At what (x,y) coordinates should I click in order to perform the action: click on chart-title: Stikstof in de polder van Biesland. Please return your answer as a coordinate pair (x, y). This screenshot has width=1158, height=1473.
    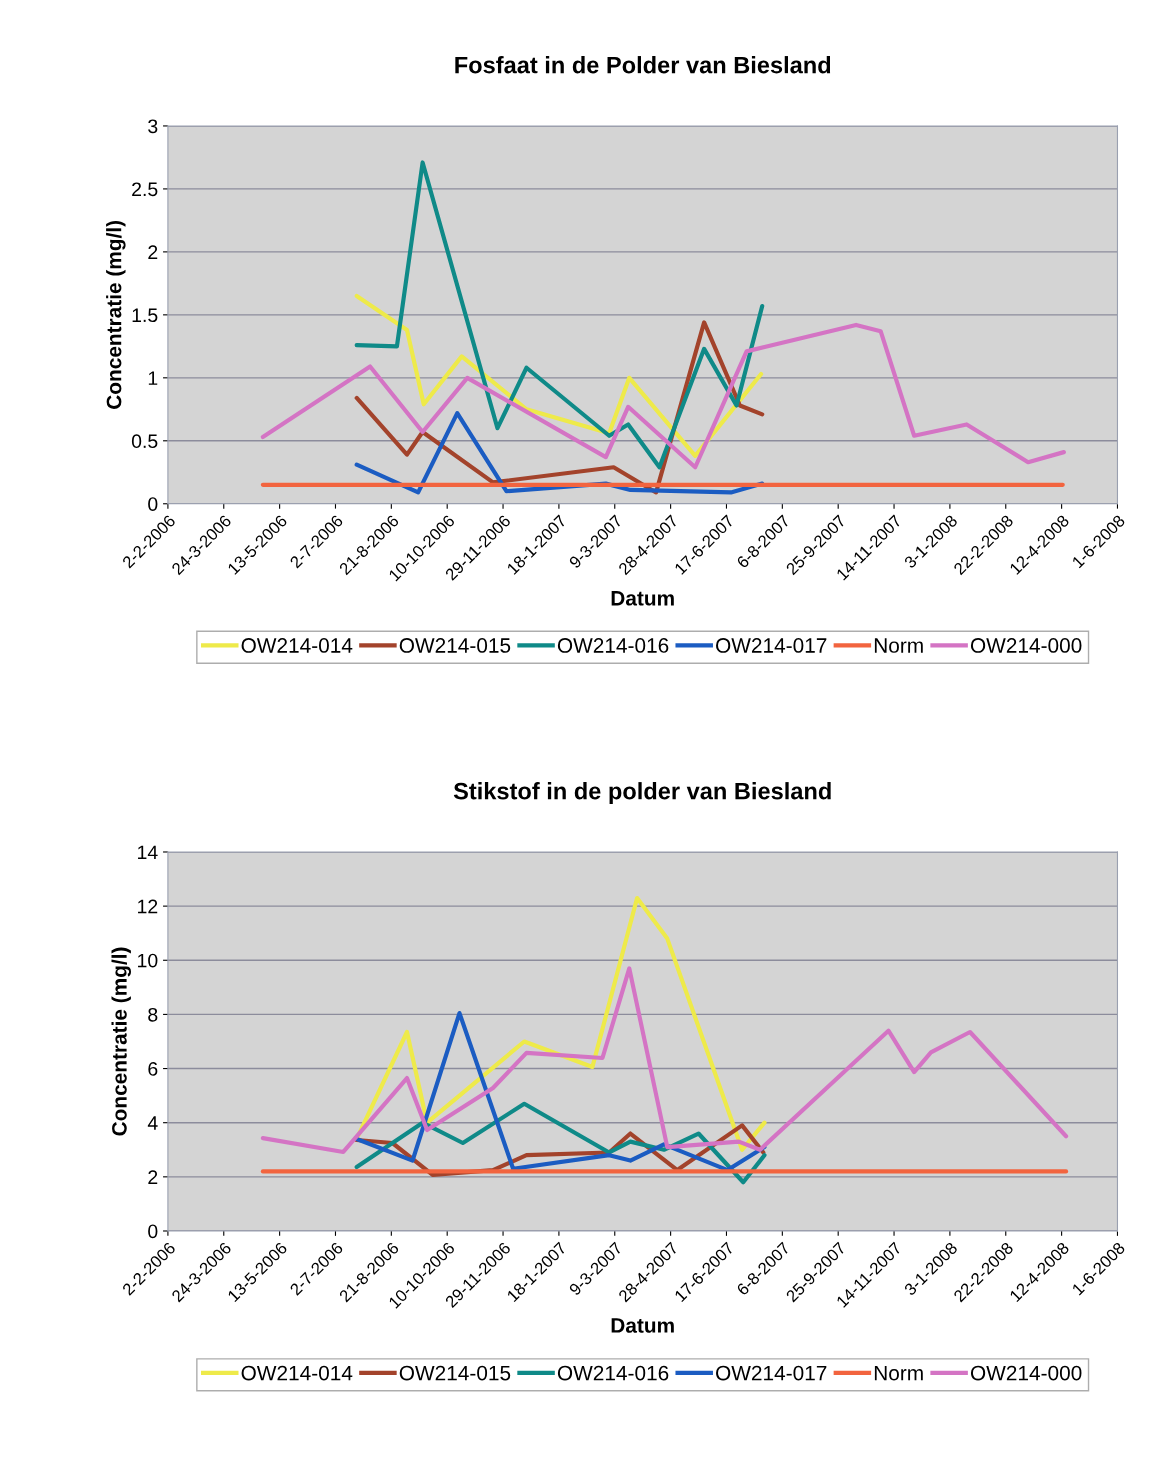
    Looking at the image, I should click on (642, 793).